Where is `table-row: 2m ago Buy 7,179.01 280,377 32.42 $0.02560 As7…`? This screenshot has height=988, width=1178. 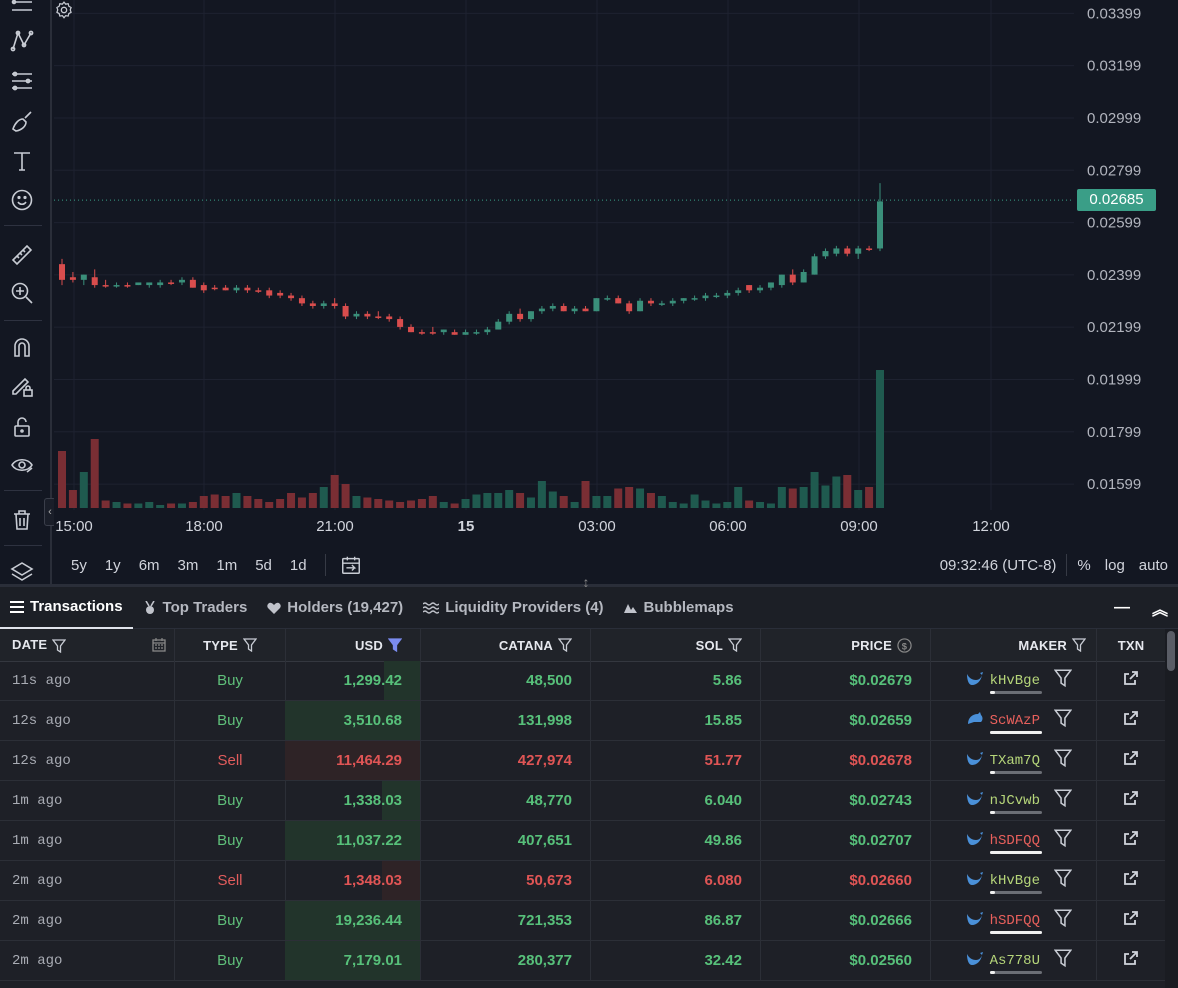
table-row: 2m ago Buy 7,179.01 280,377 32.42 $0.02560 As7… is located at coordinates (582, 961).